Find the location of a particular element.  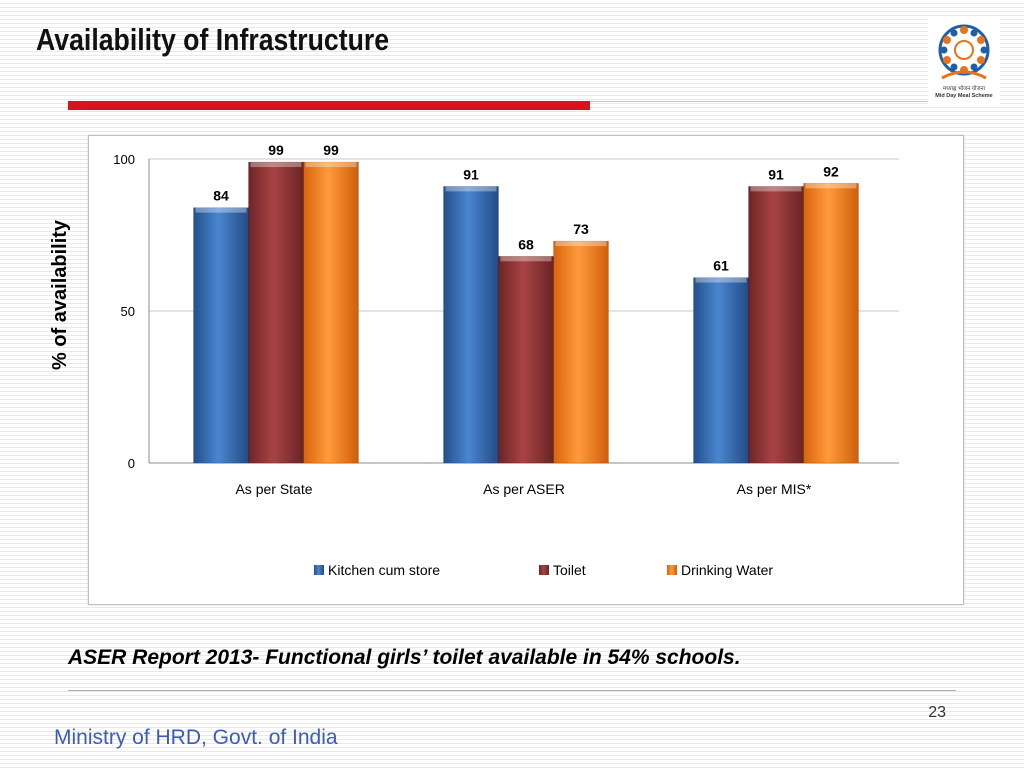

x-tick-label: As per State is located at coordinates (273, 489).